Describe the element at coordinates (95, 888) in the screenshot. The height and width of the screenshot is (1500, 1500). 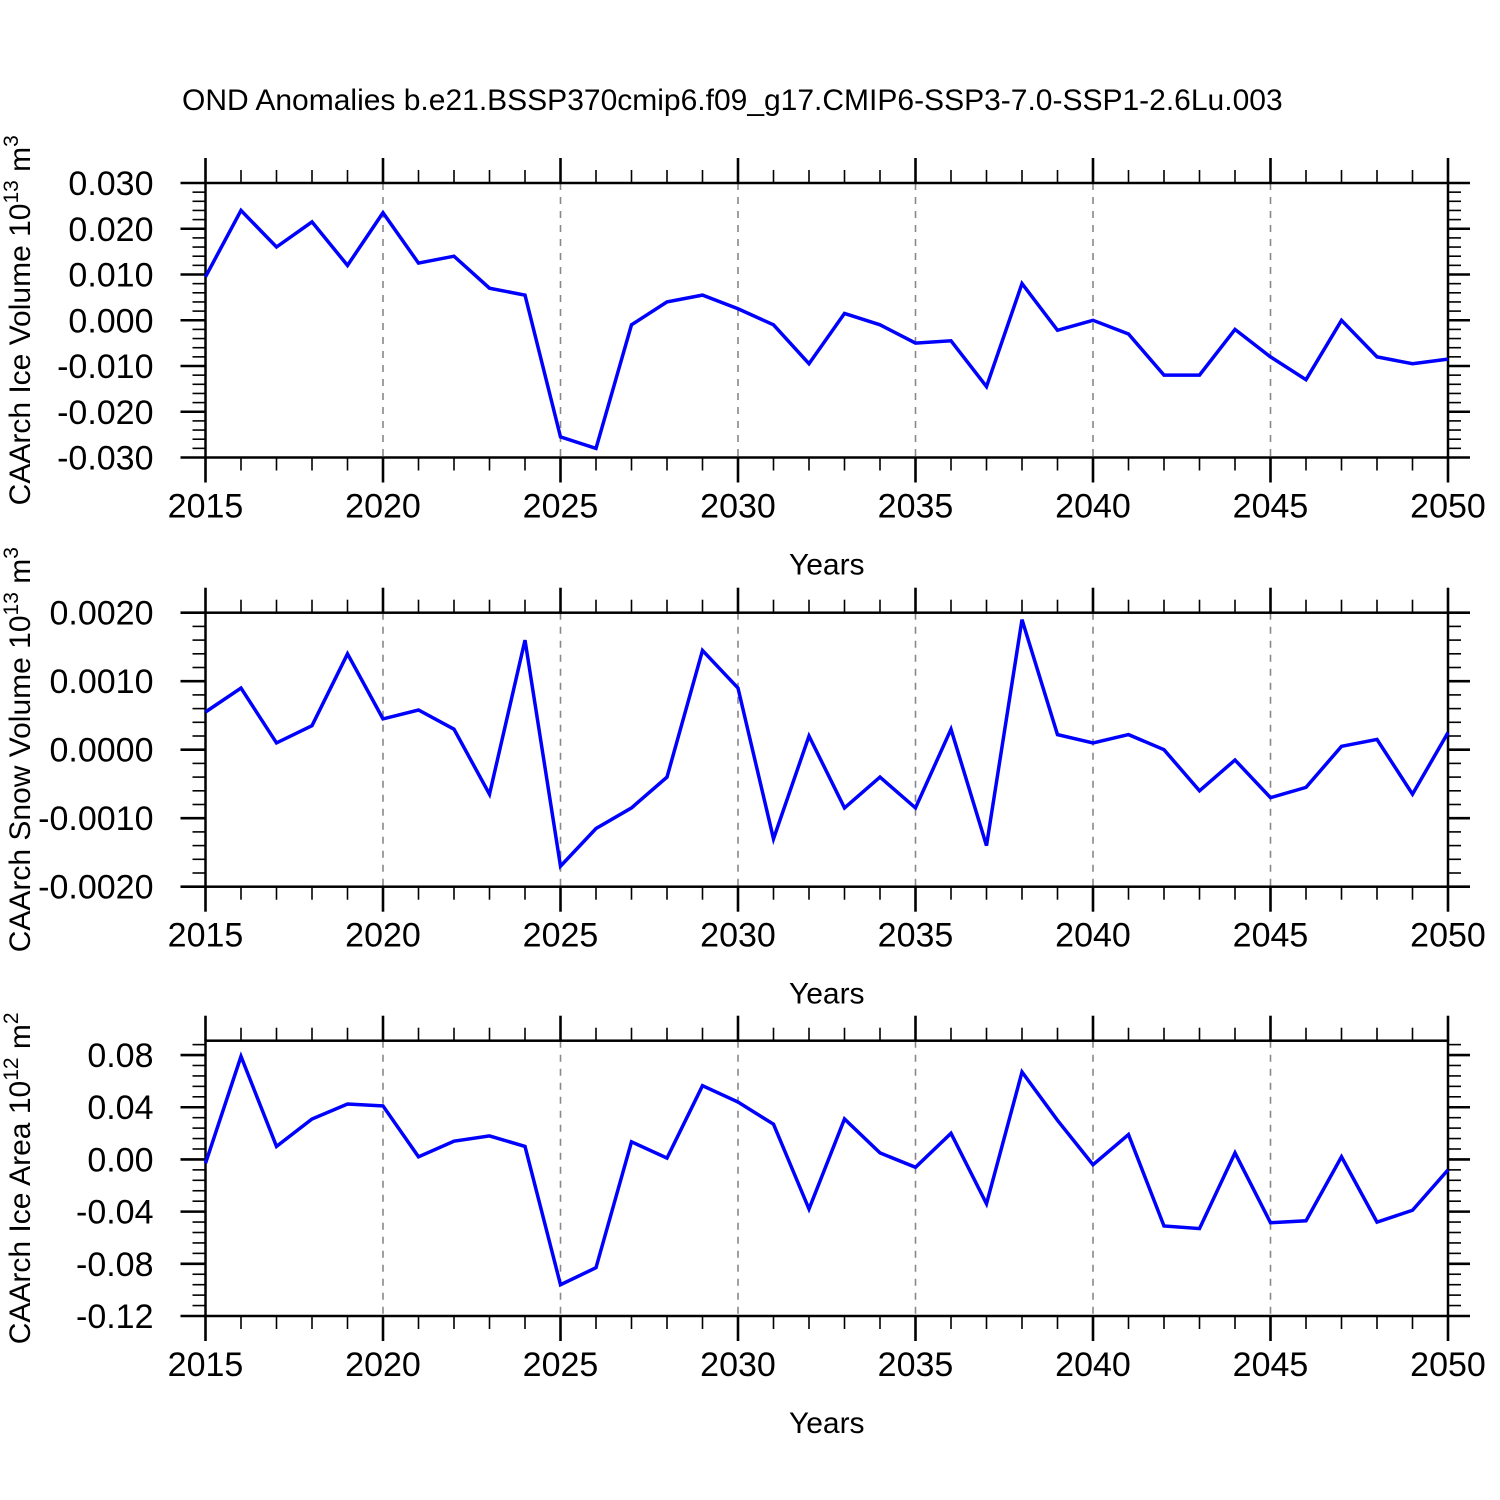
I see `y-tick-label: -0.0020` at that location.